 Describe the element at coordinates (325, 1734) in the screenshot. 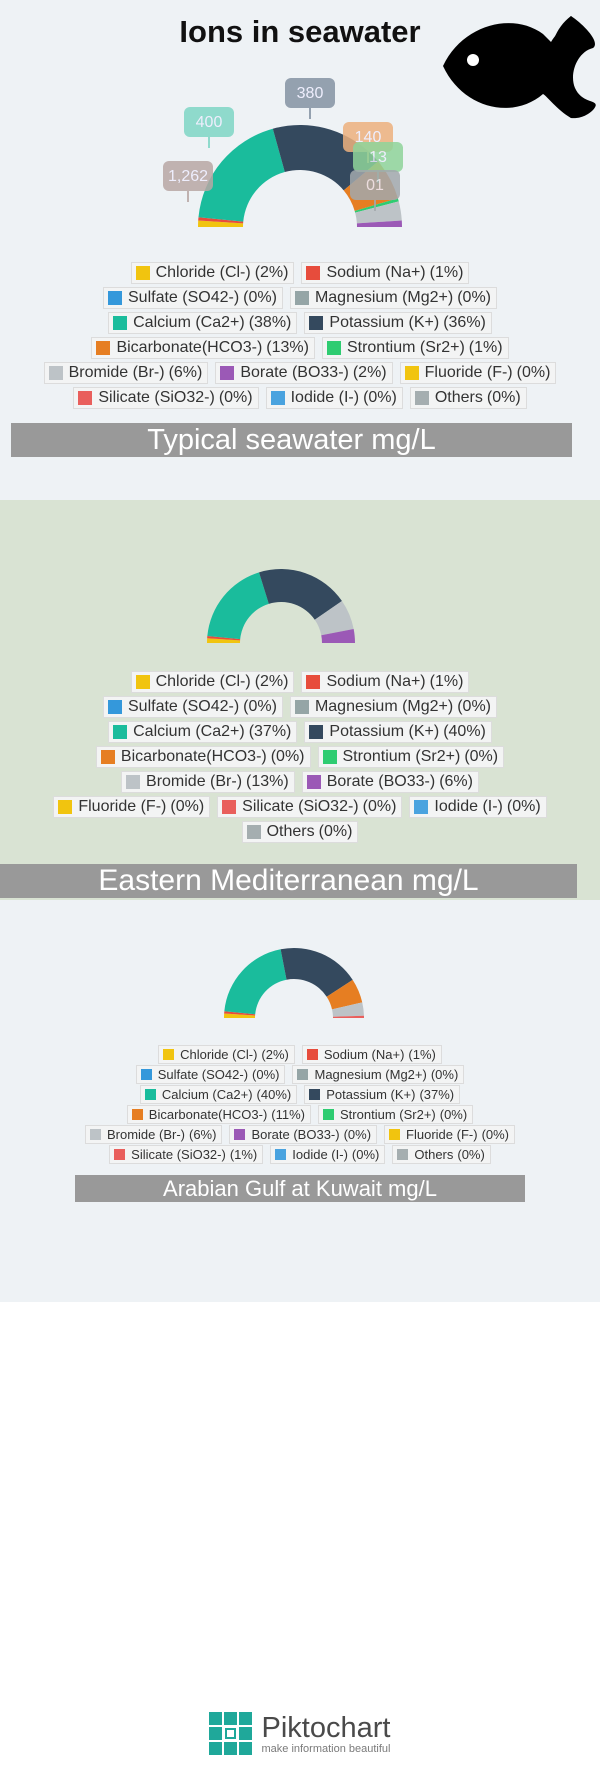

I see `brand-block: Piktochart make information beautiful` at that location.